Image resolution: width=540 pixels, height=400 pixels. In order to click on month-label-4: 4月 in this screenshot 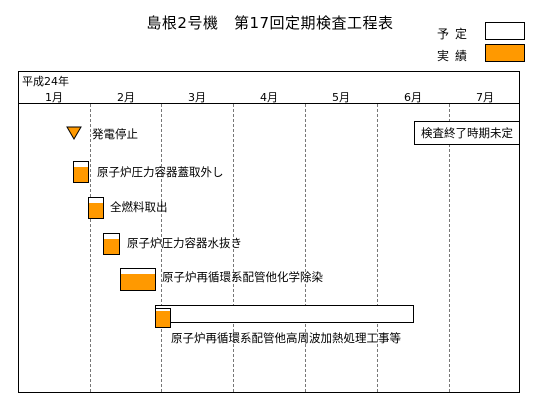, I will do `click(269, 97)`.